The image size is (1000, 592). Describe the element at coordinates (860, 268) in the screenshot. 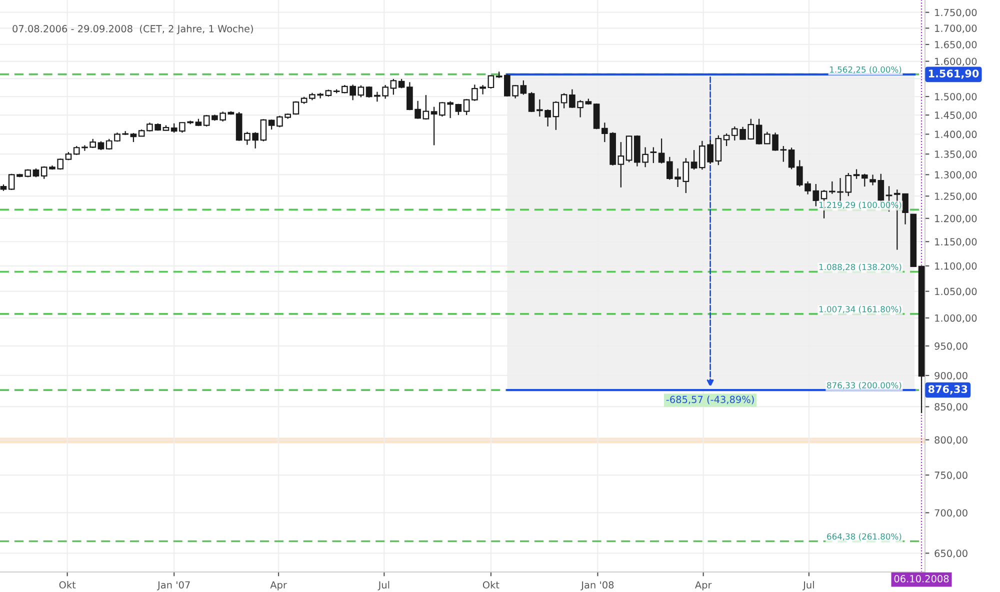

I see `ref-line-label: 1.088,28 (138.20%)` at that location.